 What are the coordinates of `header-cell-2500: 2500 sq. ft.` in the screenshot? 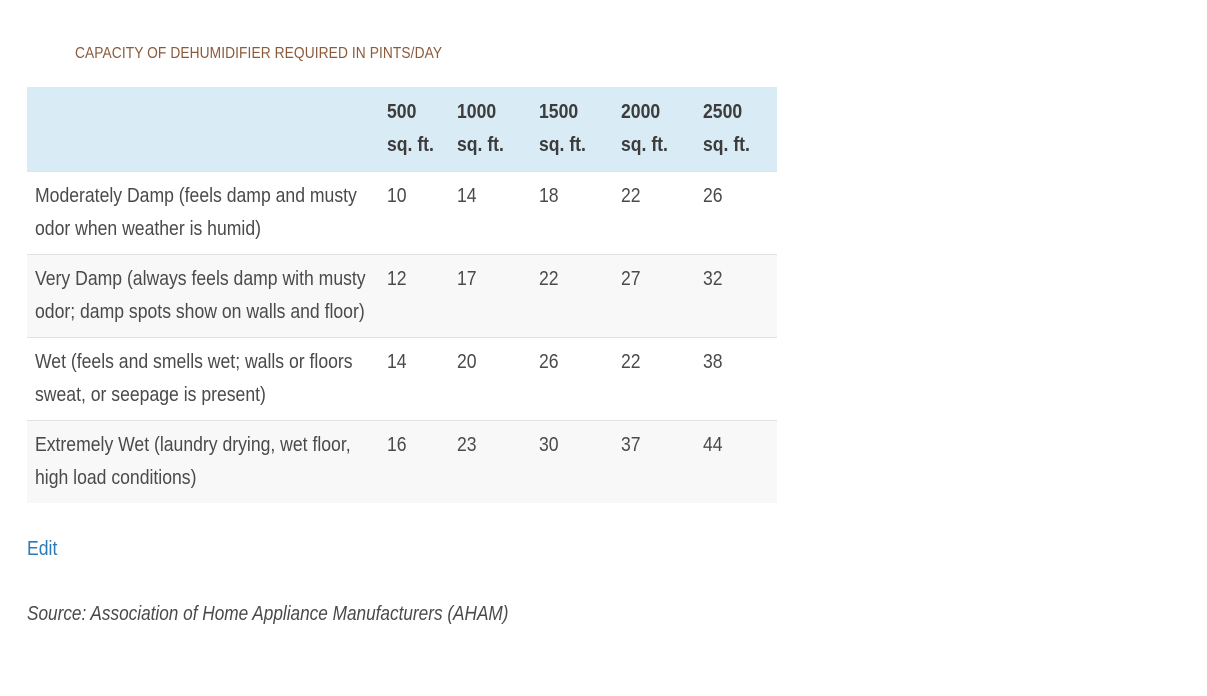 It's located at (736, 129).